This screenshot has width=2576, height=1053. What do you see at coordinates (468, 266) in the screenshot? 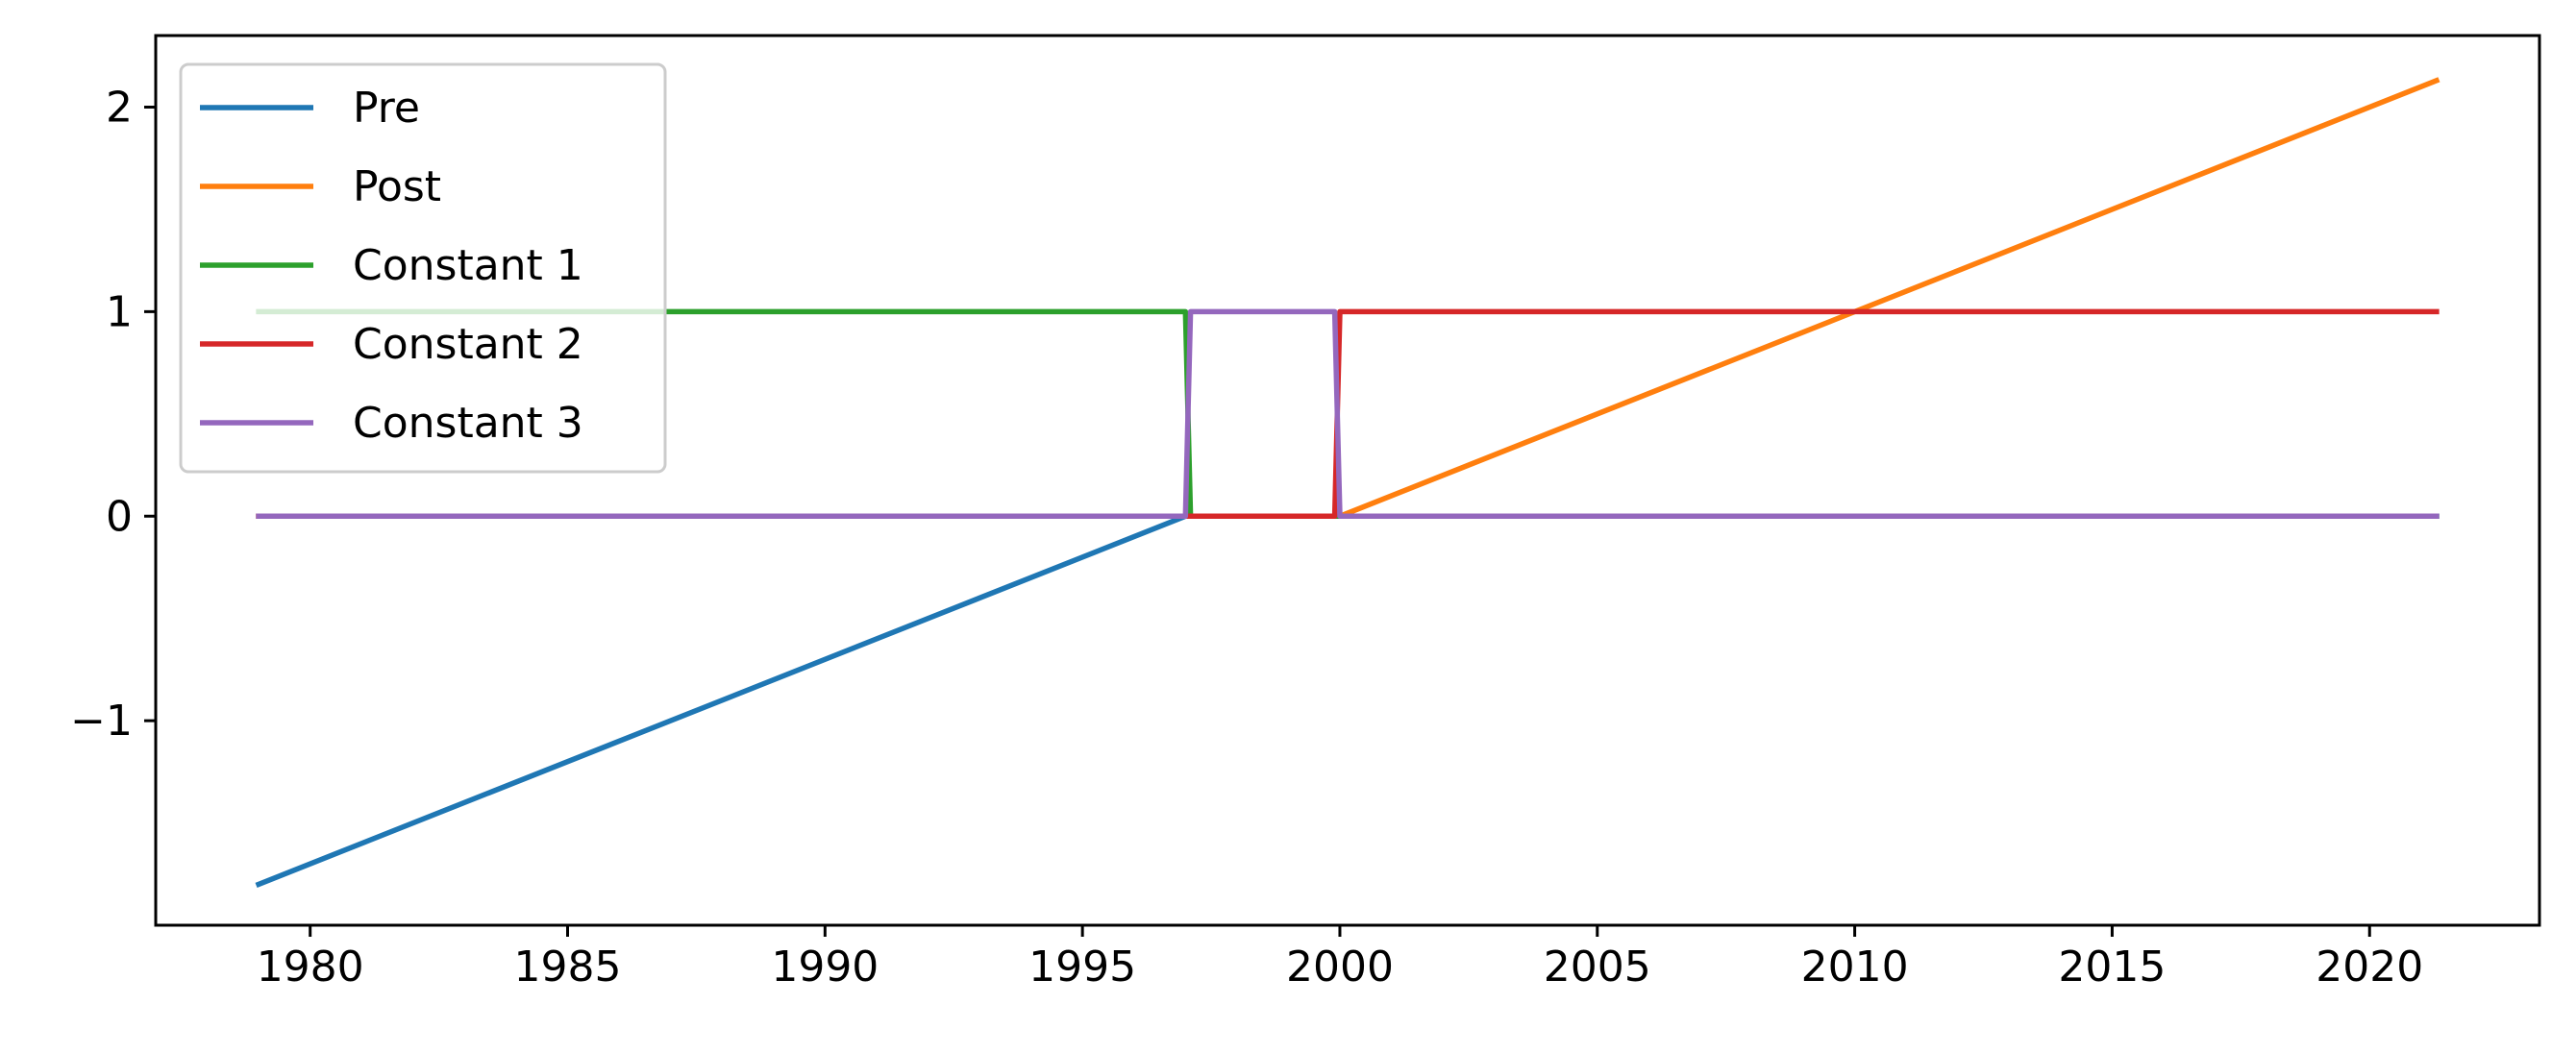
I see `legend-label-constant-1: Constant 1` at bounding box center [468, 266].